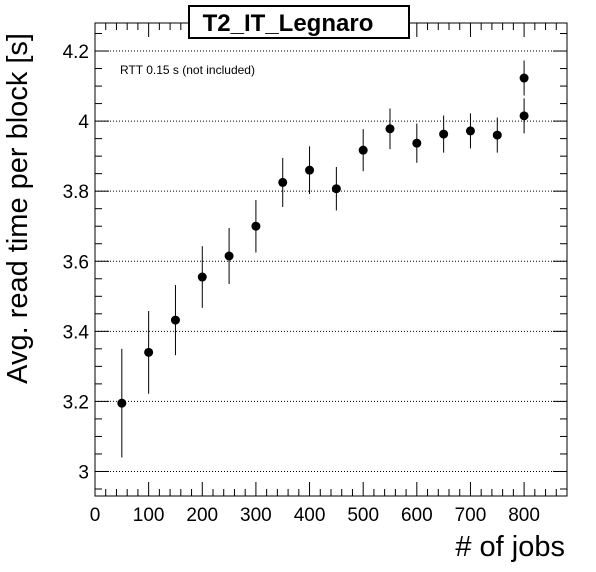  Describe the element at coordinates (524, 515) in the screenshot. I see `x-tick-label: 800` at that location.